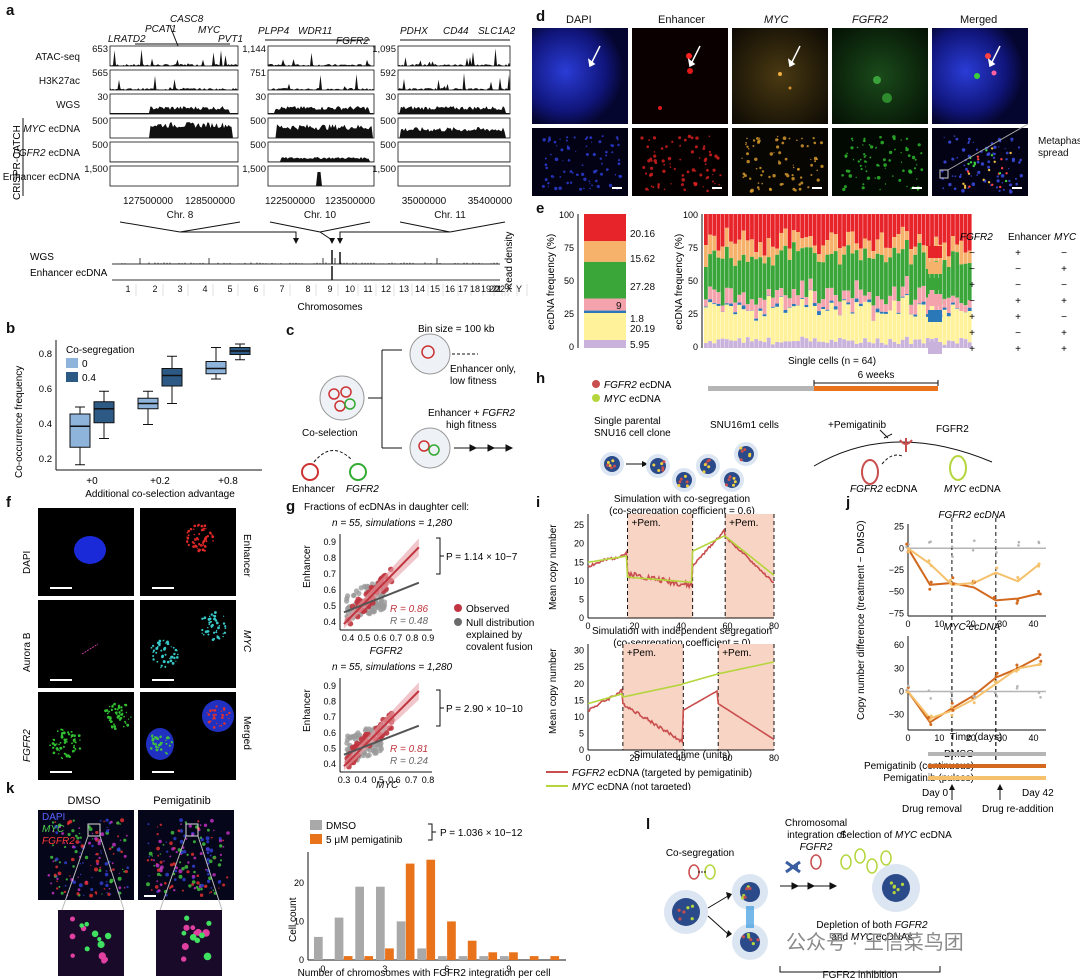 Image resolution: width=1080 pixels, height=980 pixels. What do you see at coordinates (1064, 269) in the screenshot?
I see `legend-sign: +` at bounding box center [1064, 269].